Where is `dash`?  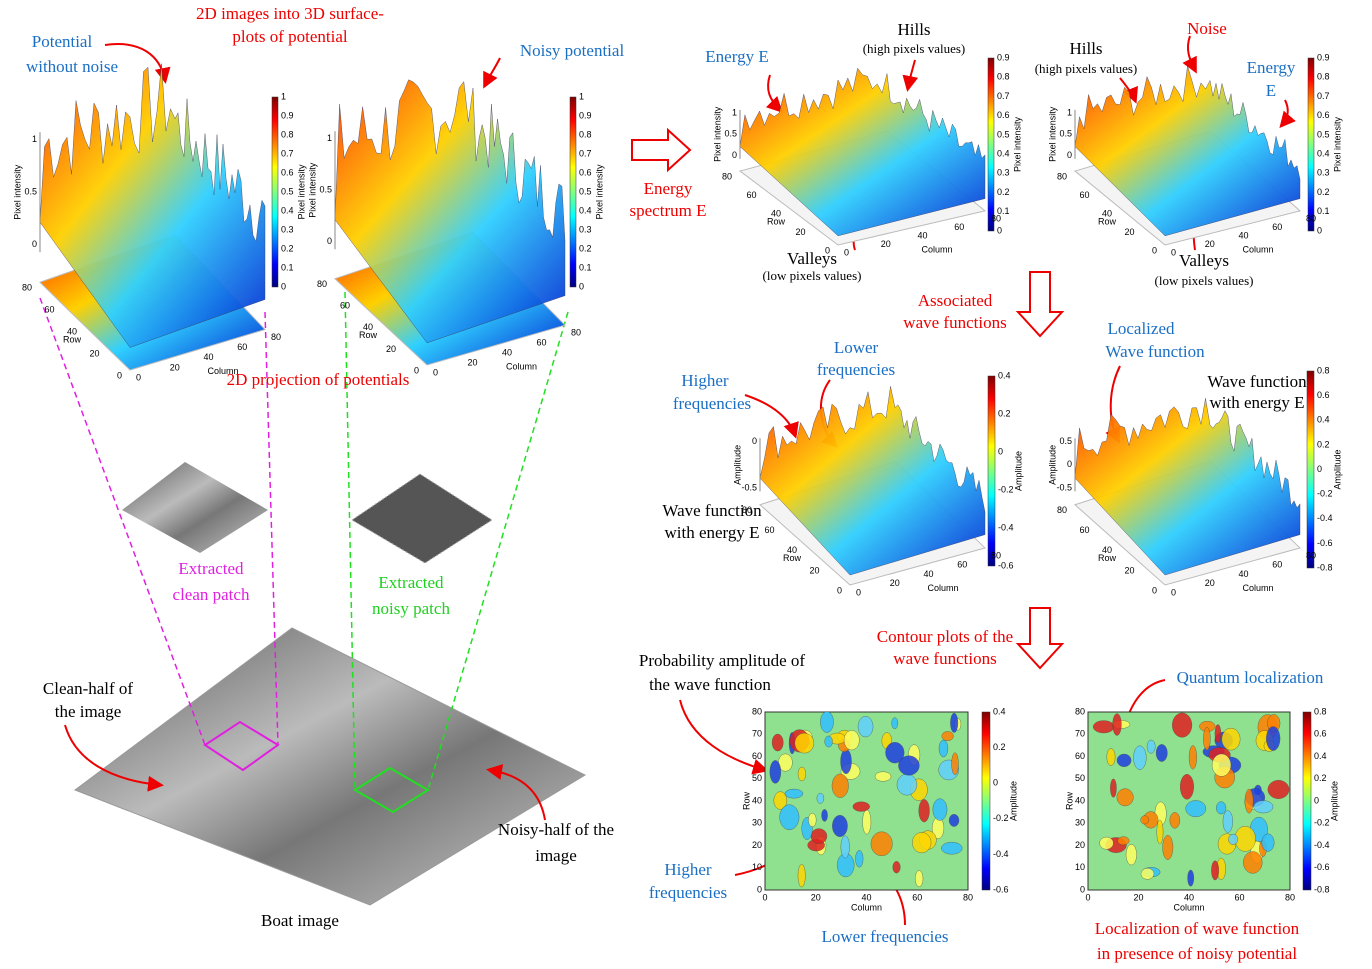 dash is located at coordinates (498, 551).